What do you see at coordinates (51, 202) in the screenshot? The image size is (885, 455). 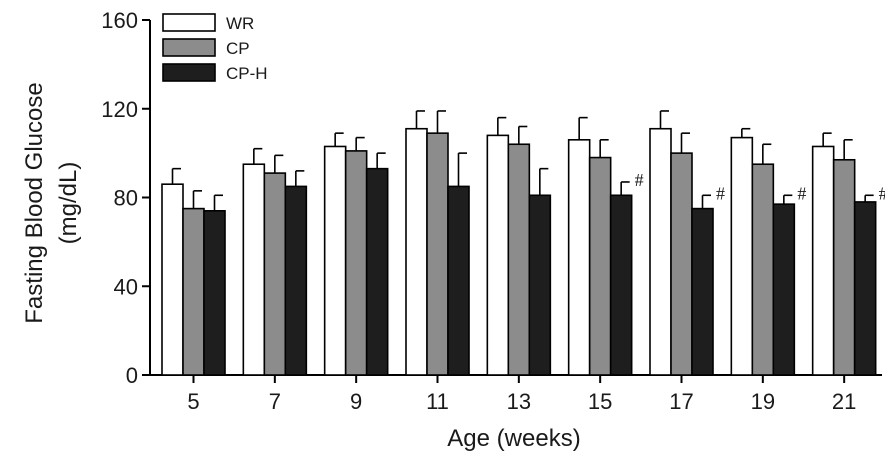 I see `y-axis-title: Fasting Blood Glucose (mg/dL)` at bounding box center [51, 202].